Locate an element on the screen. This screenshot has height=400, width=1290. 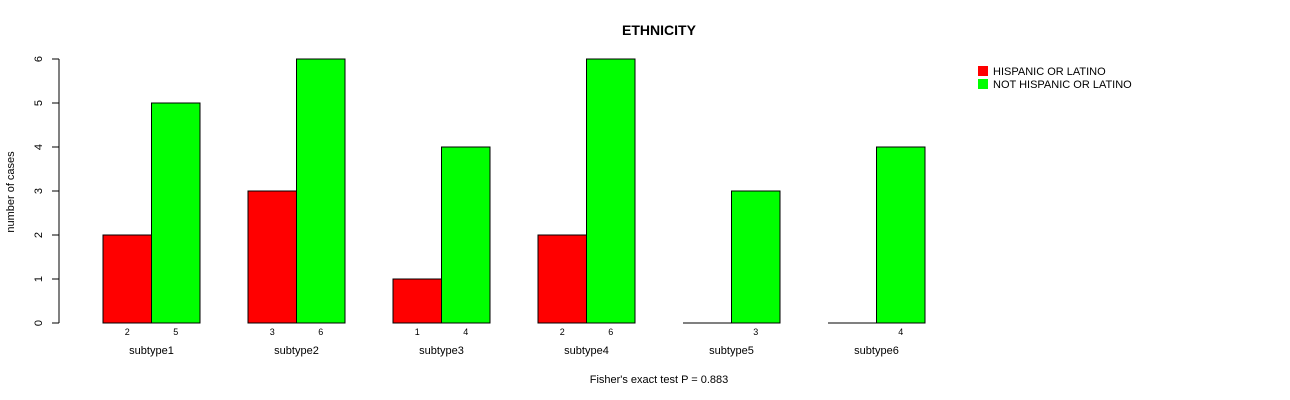
bar-group: 4 subtype6 is located at coordinates (877, 251).